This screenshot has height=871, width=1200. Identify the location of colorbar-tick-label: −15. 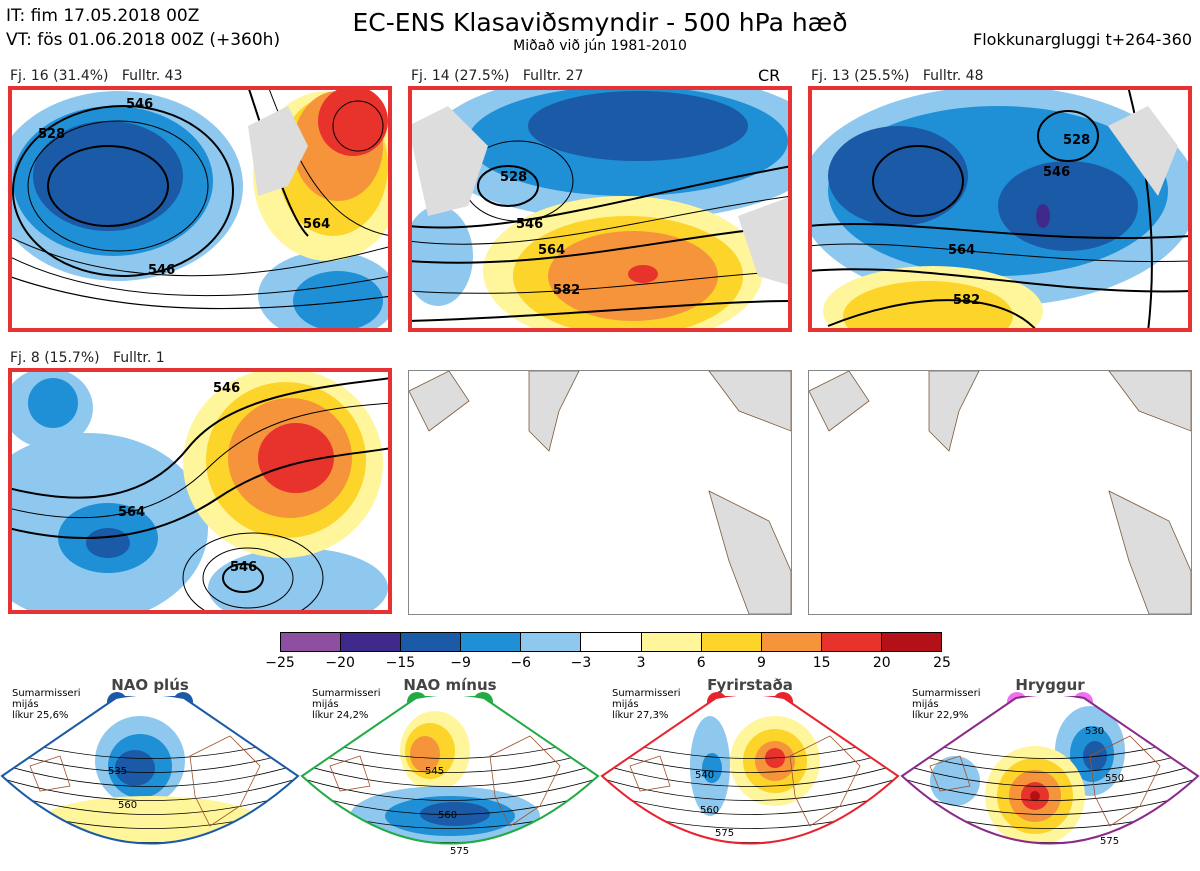
(400, 663).